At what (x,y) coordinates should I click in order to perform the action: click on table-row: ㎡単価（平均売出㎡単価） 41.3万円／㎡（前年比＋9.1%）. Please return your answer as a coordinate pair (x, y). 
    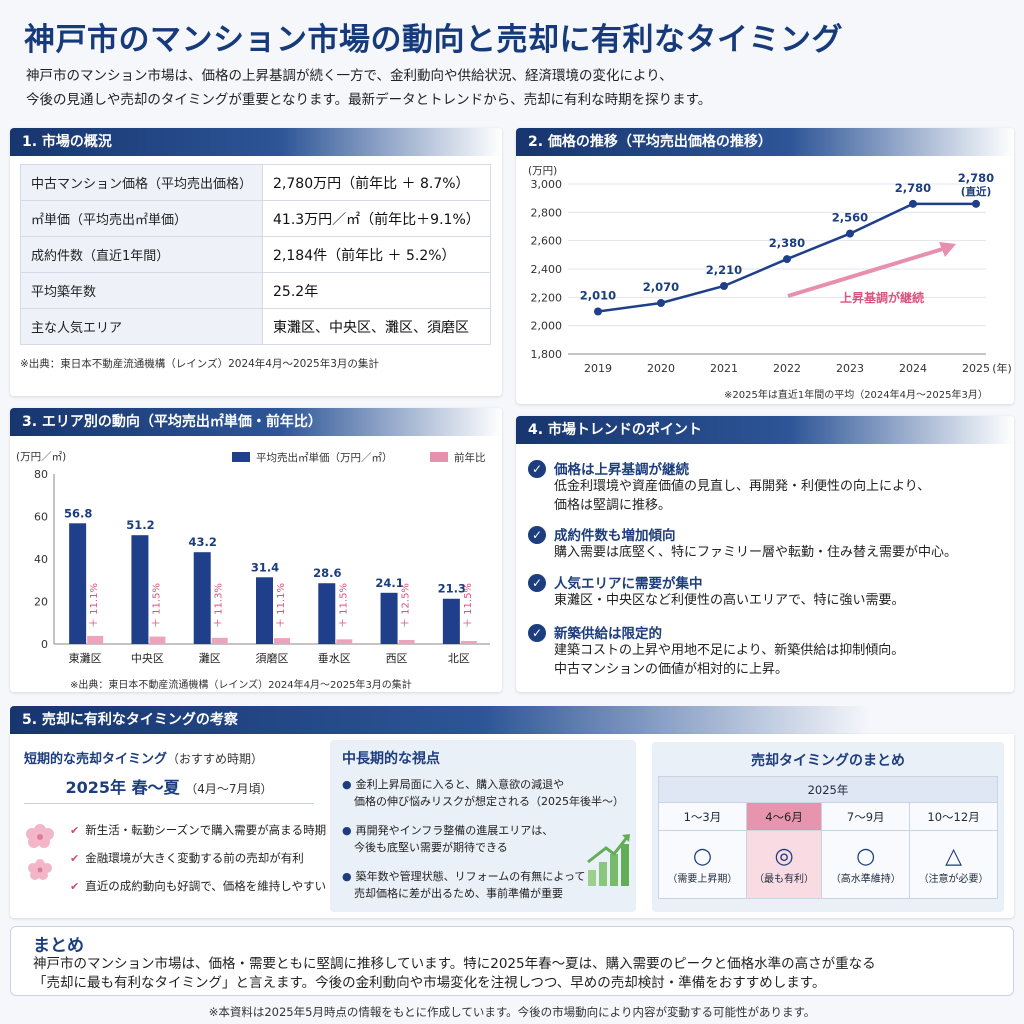
    Looking at the image, I should click on (255, 218).